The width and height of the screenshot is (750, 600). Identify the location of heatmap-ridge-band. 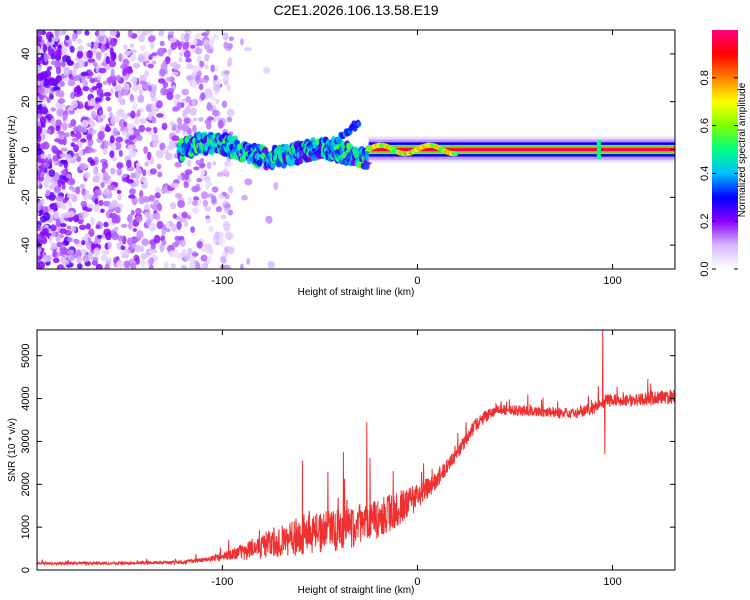
(521, 149).